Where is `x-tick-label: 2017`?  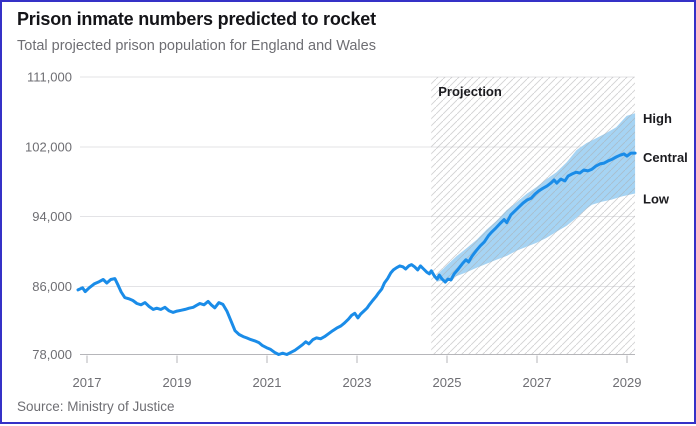
x-tick-label: 2017 is located at coordinates (87, 382).